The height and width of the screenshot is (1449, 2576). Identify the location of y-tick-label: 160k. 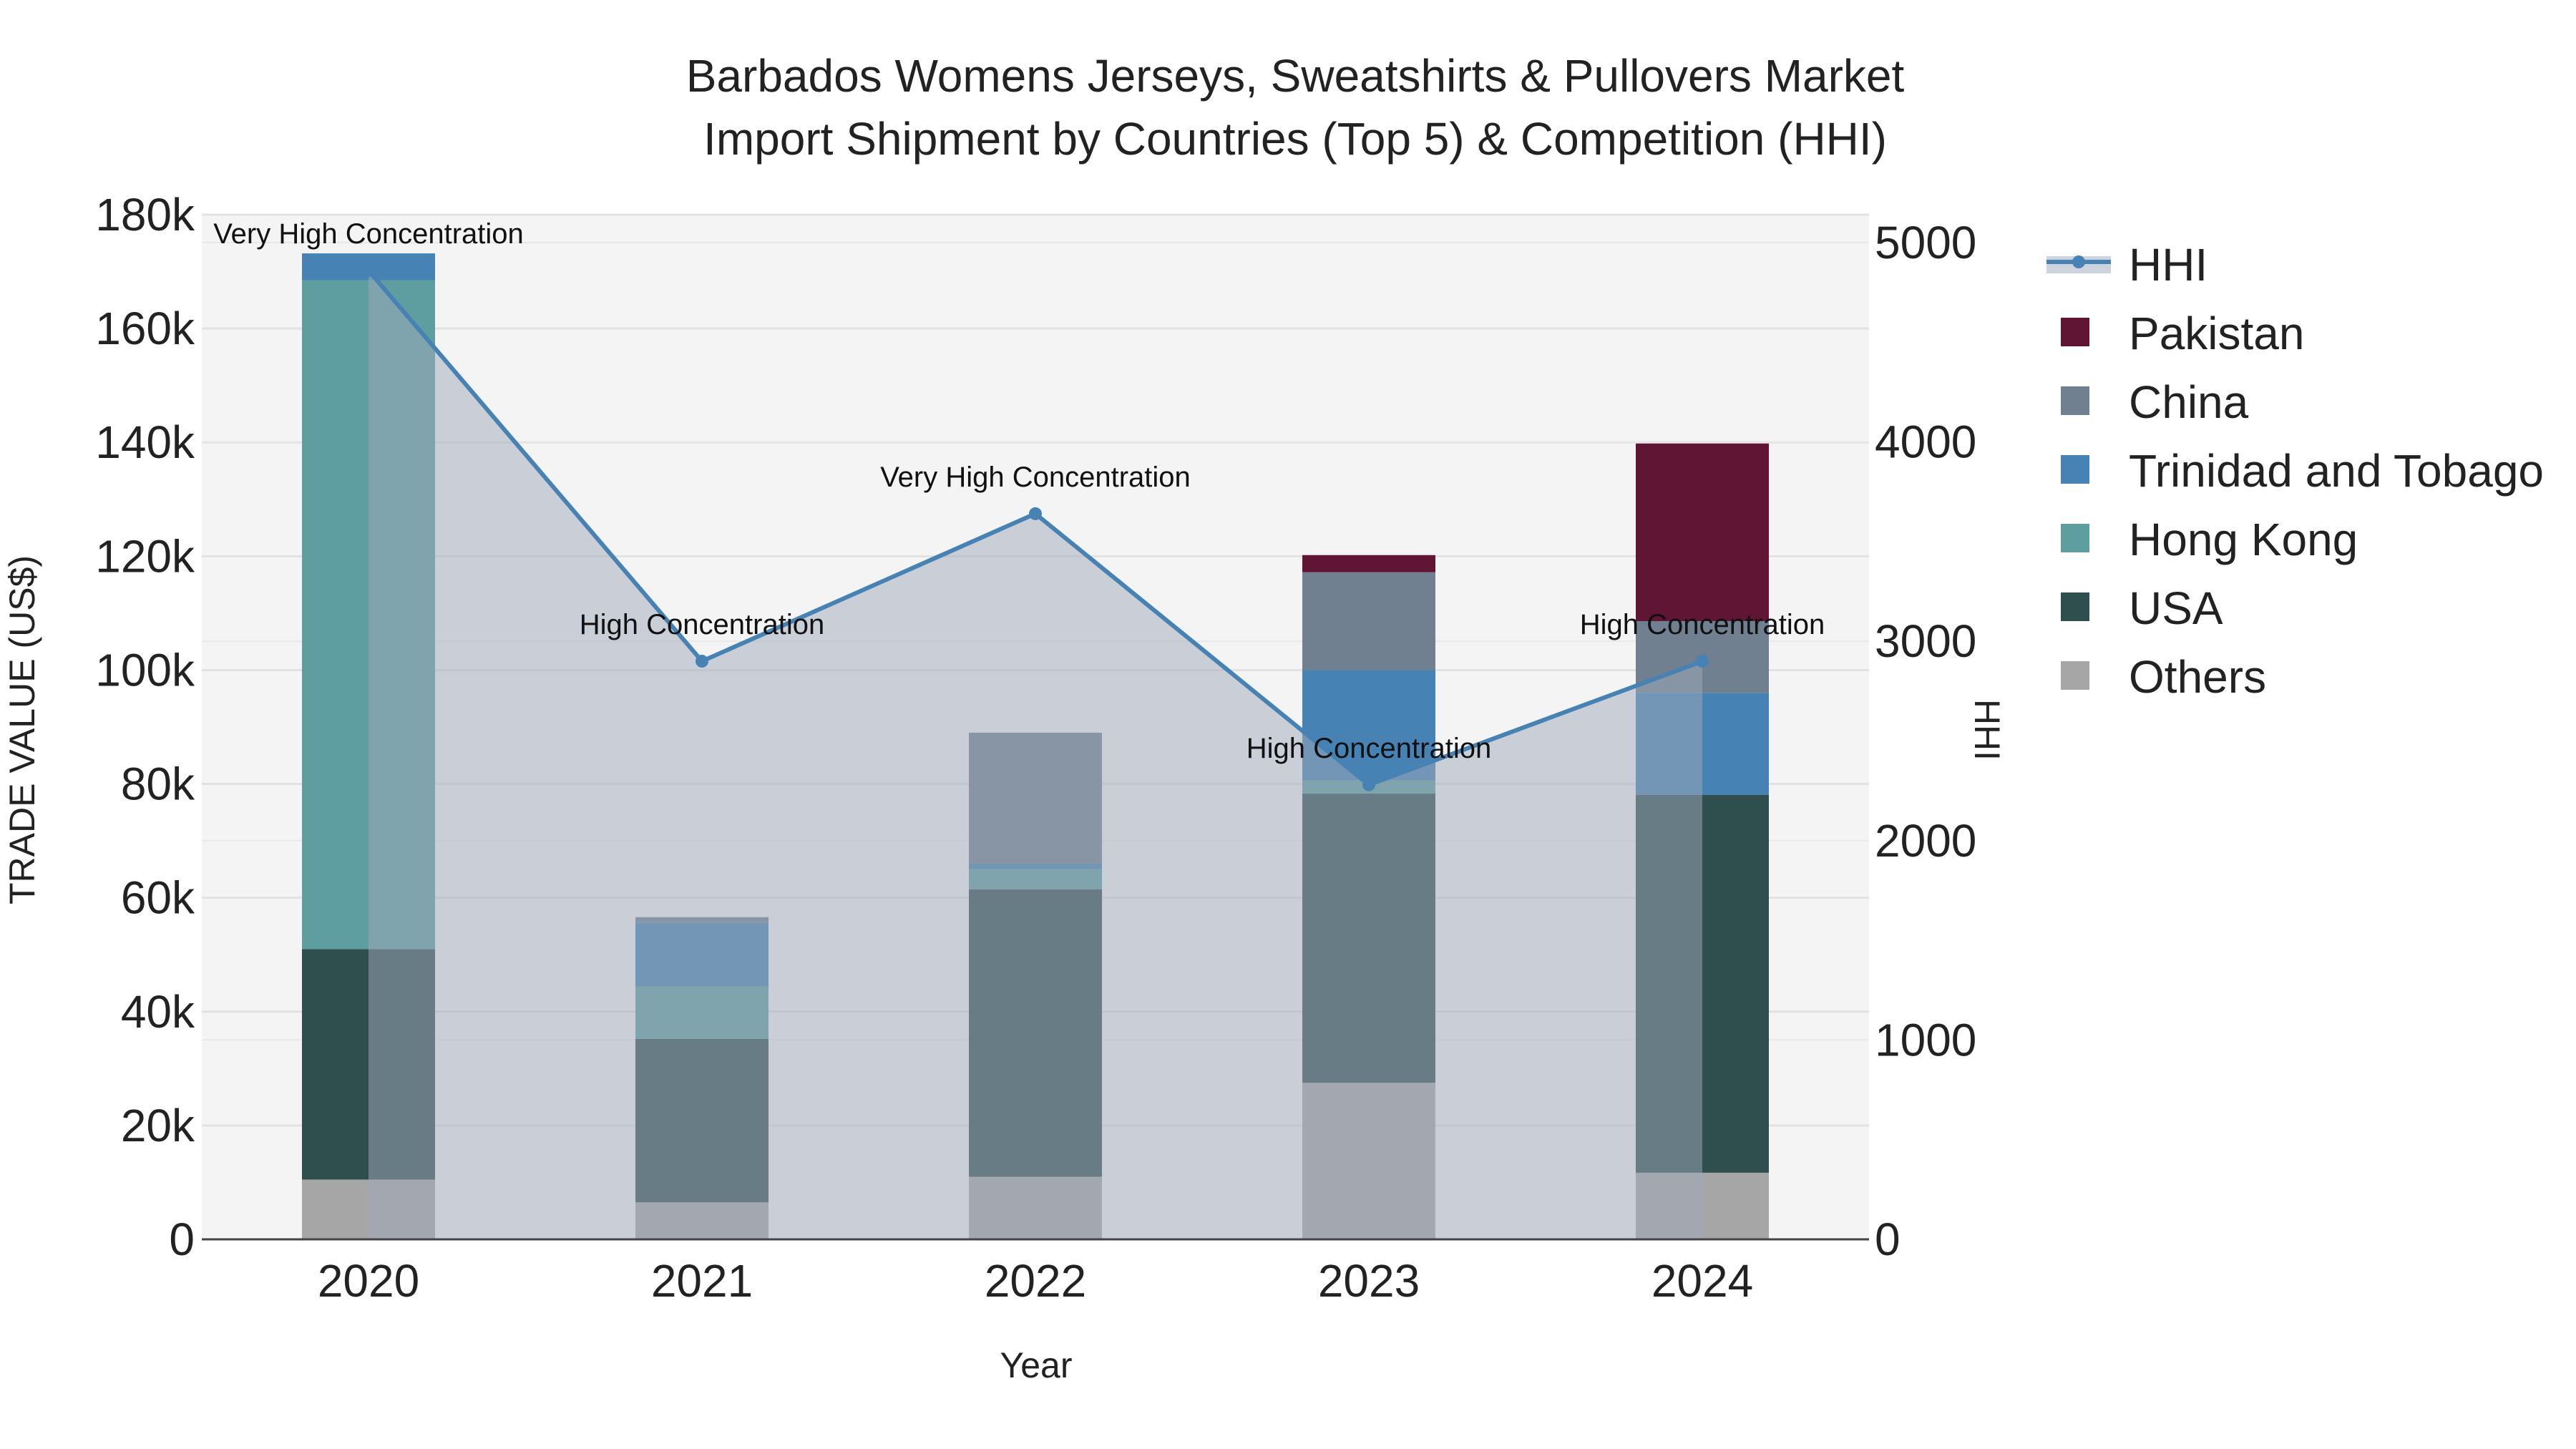
(145, 328).